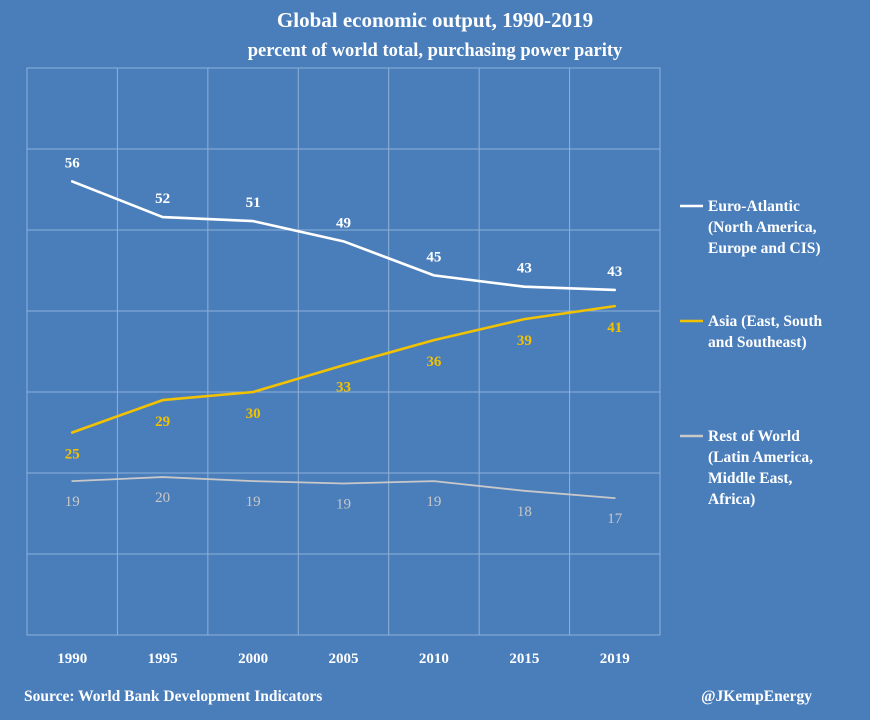 The image size is (870, 720). Describe the element at coordinates (731, 499) in the screenshot. I see `legend-label-3-line-4: Africa)` at that location.